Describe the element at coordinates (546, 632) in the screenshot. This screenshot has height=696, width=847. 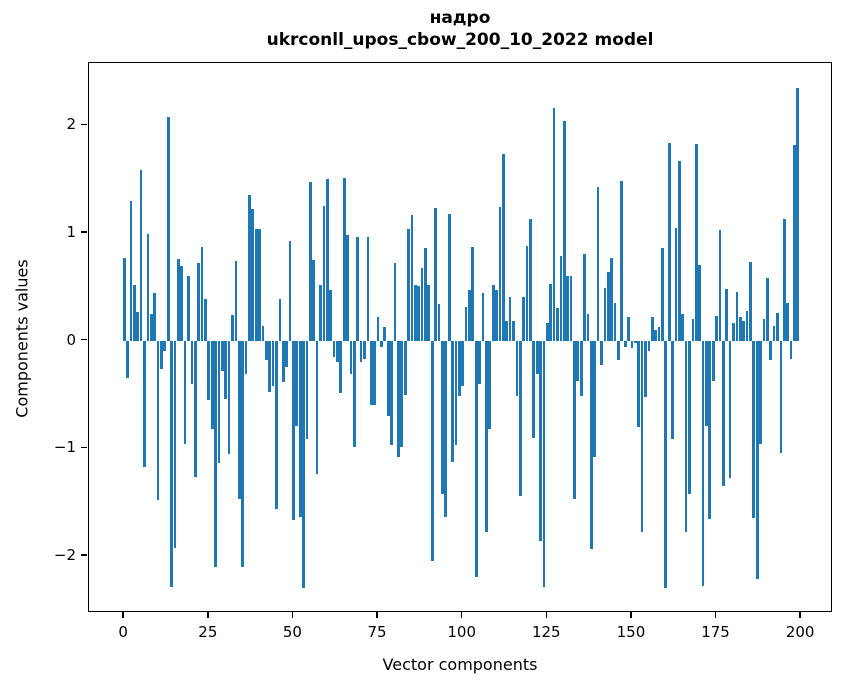
I see `x-tick-label: 125` at that location.